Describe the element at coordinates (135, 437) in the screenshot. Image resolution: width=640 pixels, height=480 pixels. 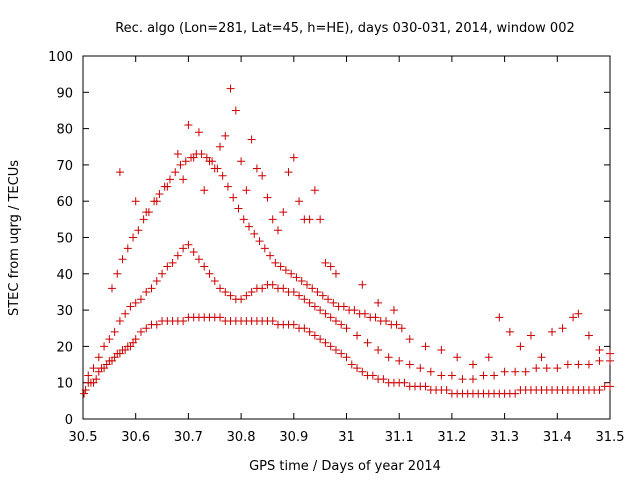
I see `x-tick-label: 30.6` at that location.